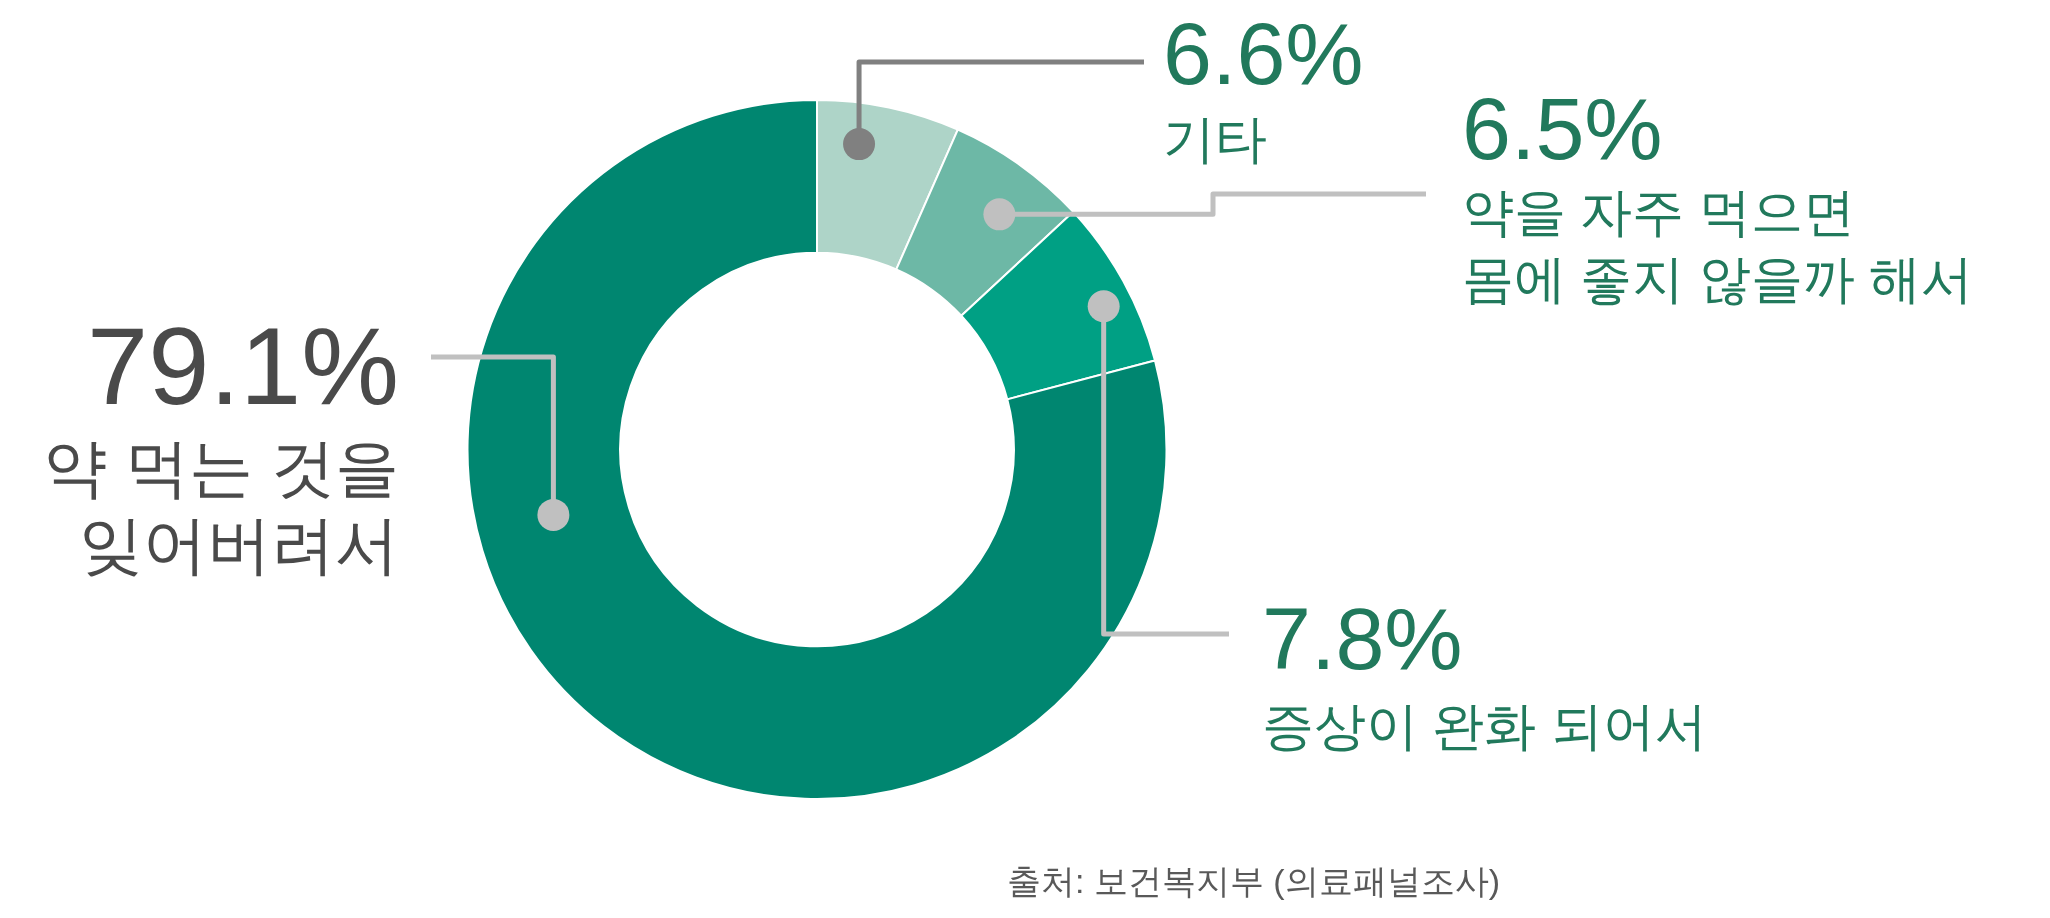 The height and width of the screenshot is (918, 2050). What do you see at coordinates (1263, 53) in the screenshot?
I see `data-label: 6.6%` at bounding box center [1263, 53].